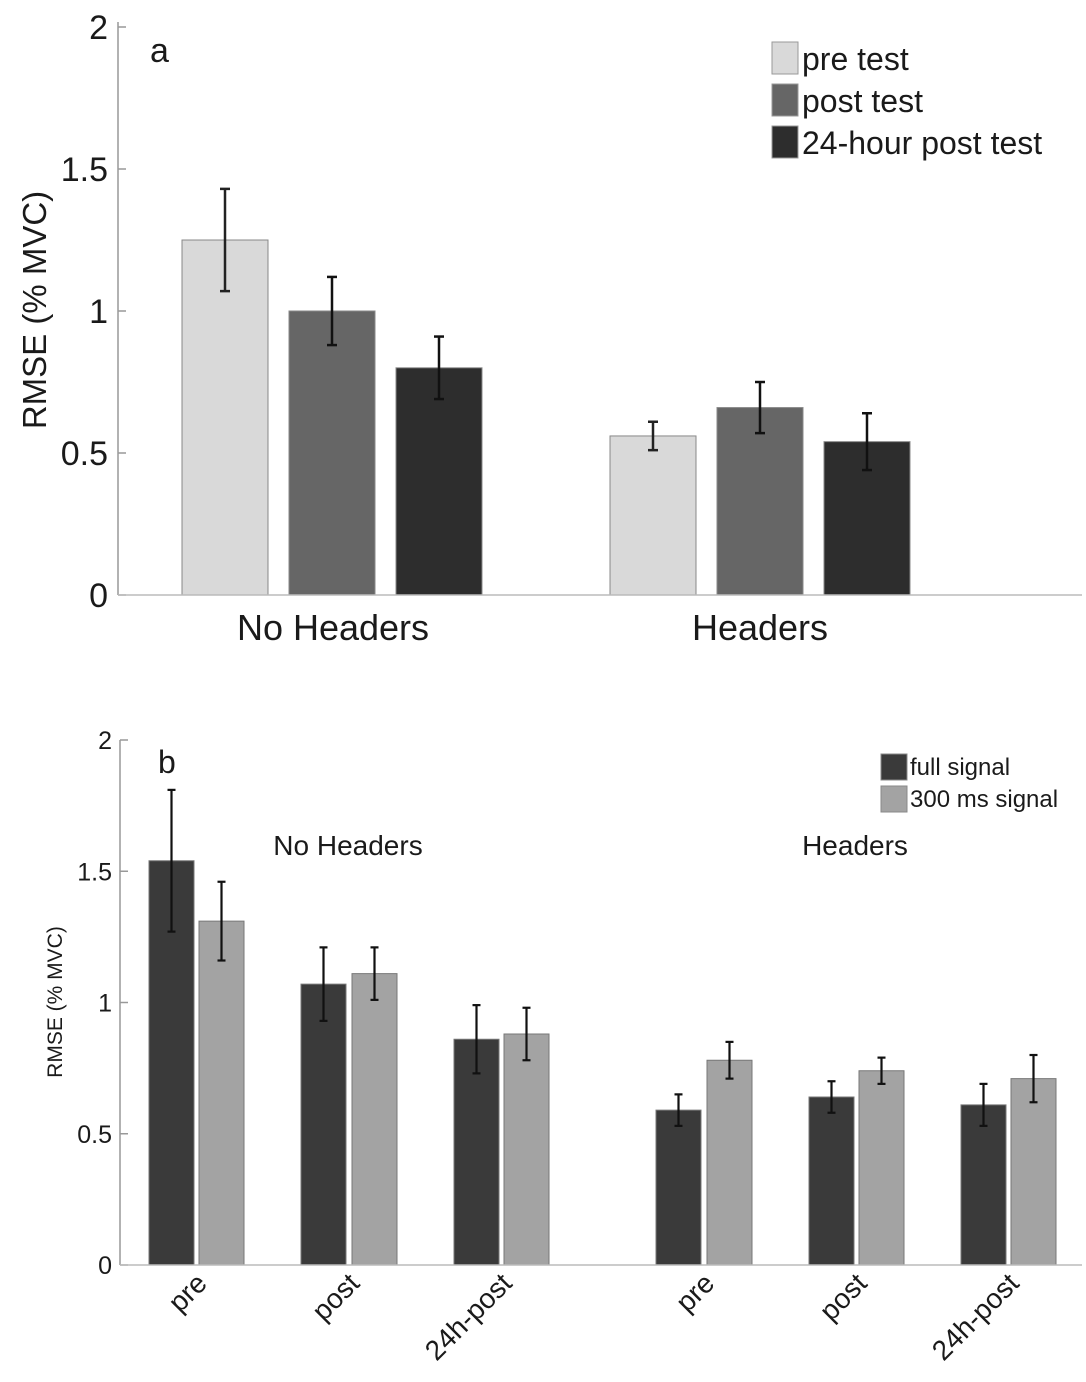  Describe the element at coordinates (333, 627) in the screenshot. I see `category-label: No Headers` at that location.